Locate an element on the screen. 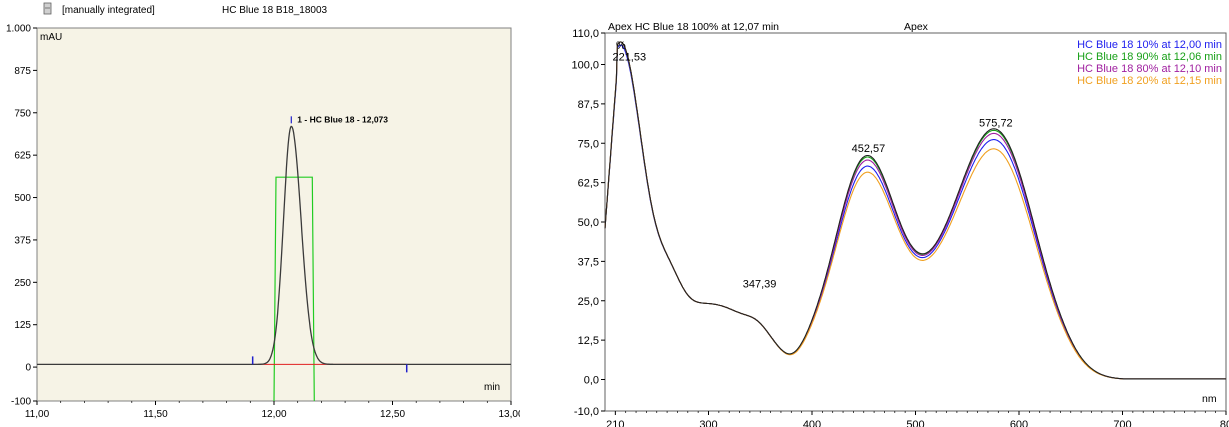 The height and width of the screenshot is (427, 1229). legend-entry: HC Blue 18 10% at 12,00 min is located at coordinates (1149, 45).